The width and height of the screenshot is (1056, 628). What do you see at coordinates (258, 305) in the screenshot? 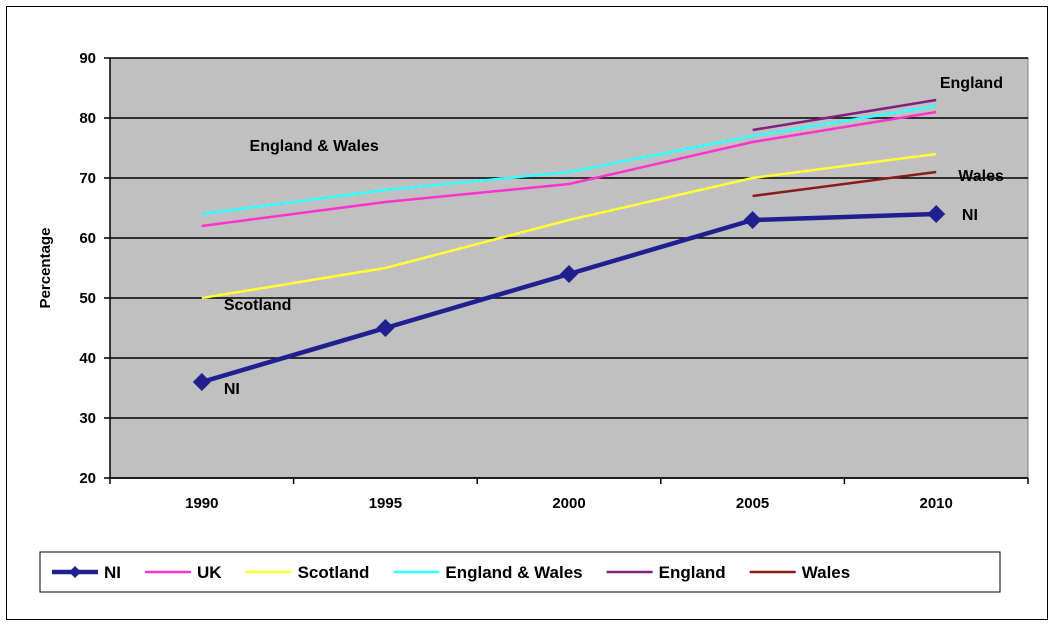
I see `annotation-label: Scotland` at bounding box center [258, 305].